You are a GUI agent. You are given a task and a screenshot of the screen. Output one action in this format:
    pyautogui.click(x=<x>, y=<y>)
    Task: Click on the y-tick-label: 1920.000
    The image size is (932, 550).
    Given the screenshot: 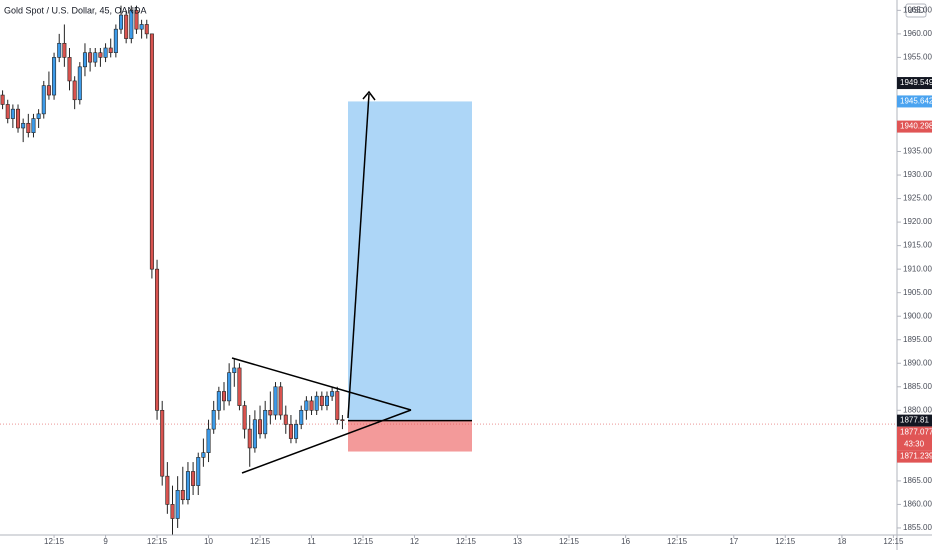 What is the action you would take?
    pyautogui.click(x=917, y=221)
    